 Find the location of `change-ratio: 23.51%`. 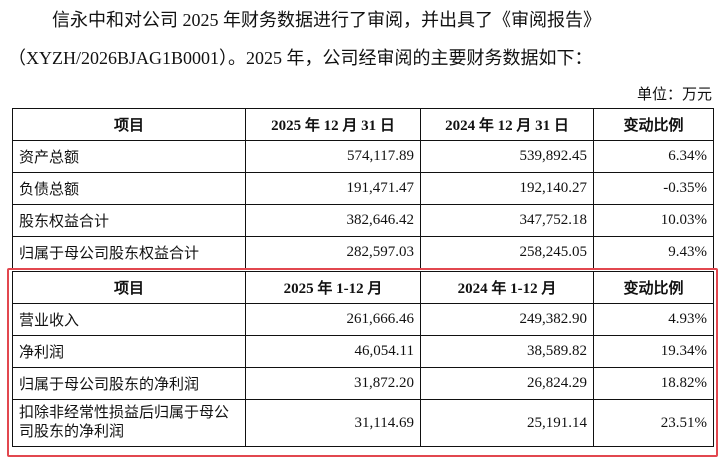

change-ratio: 23.51% is located at coordinates (653, 423).